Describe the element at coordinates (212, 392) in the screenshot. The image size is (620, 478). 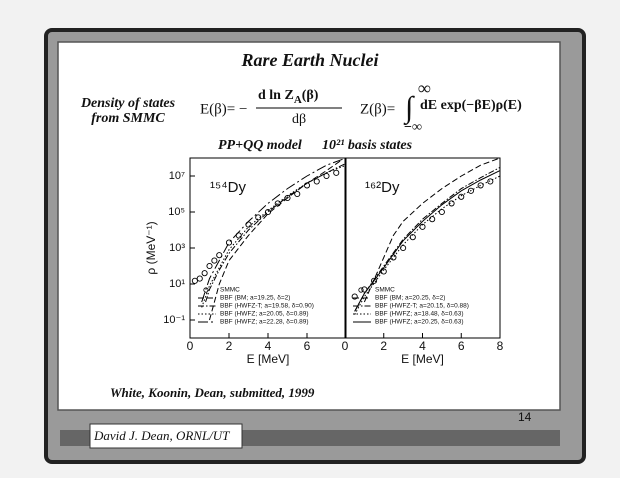
I see `citation: White, Koonin, Dean, submitted, 1999` at that location.